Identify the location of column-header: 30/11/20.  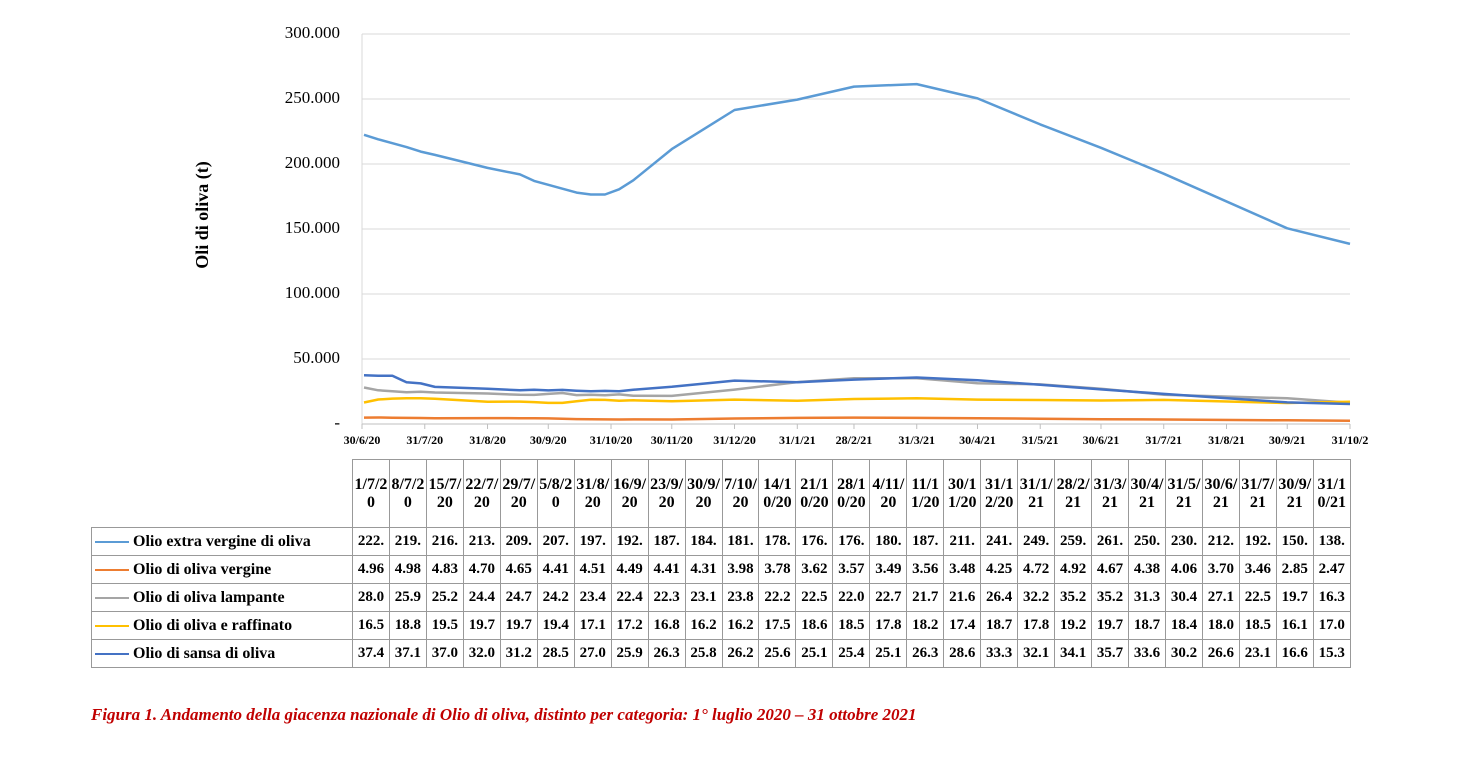
(962, 493).